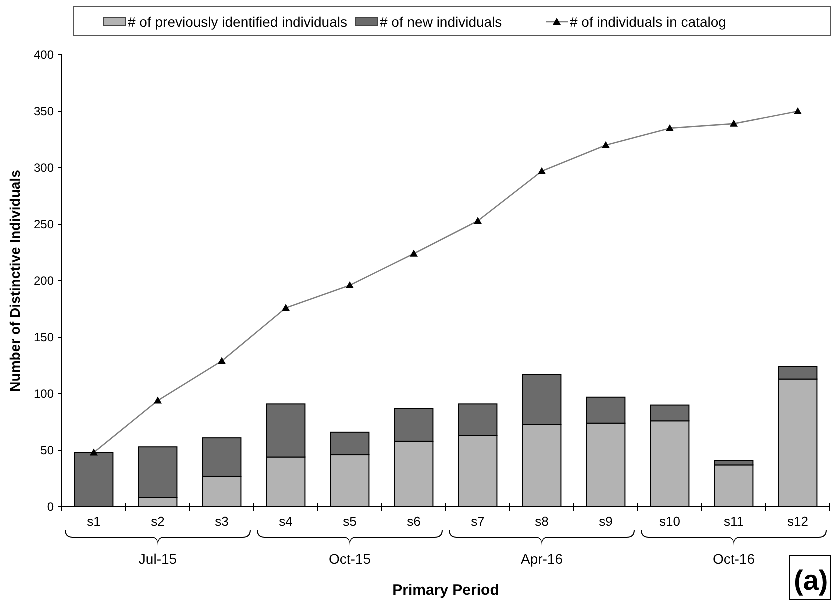 The width and height of the screenshot is (833, 606). I want to click on y-axis-title: Number of Distinctive Individuals, so click(15, 281).